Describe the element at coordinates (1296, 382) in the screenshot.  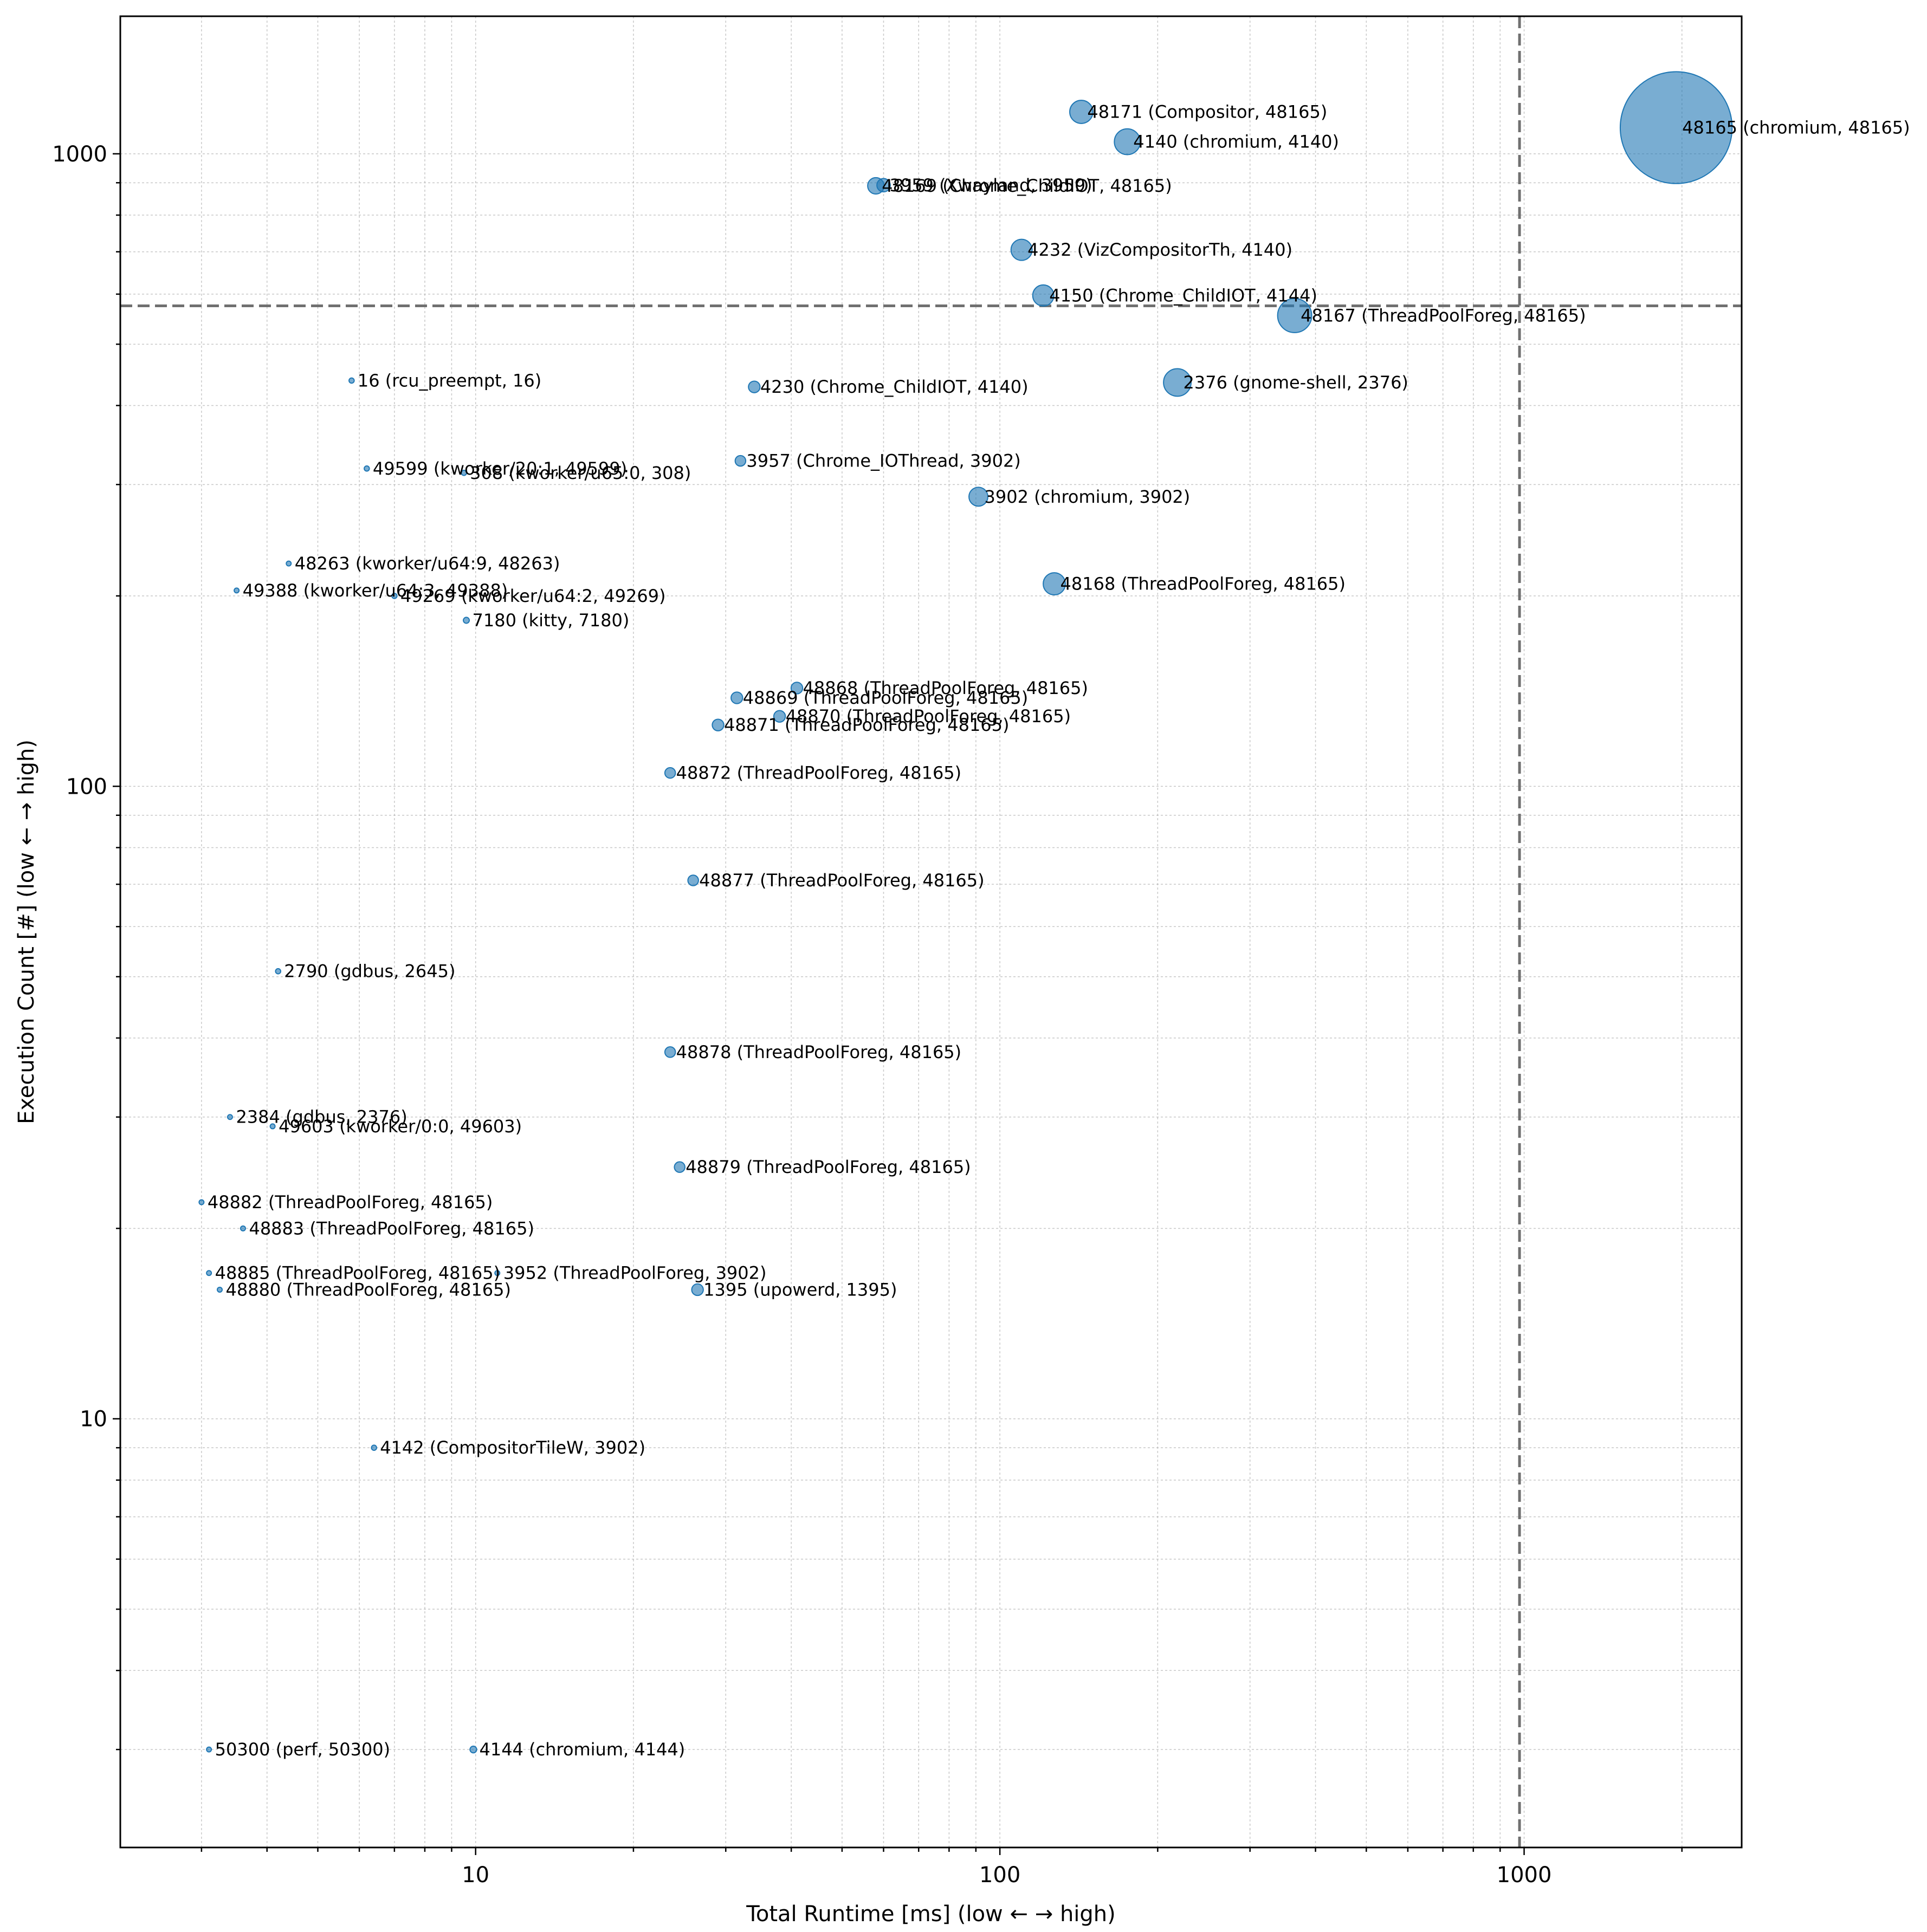
I see `data-point-label: 2376 (gnome-shell, 2376)` at that location.